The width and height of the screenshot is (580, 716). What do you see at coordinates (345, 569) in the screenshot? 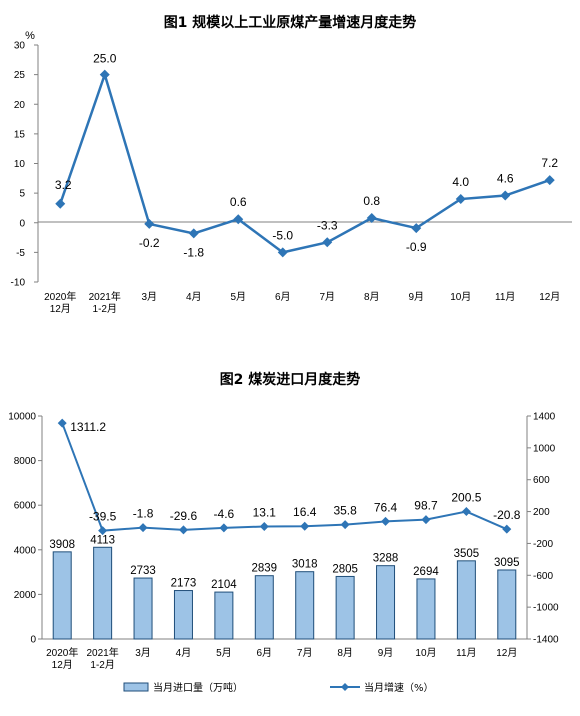
I see `chart2-bar-label: 2805` at bounding box center [345, 569].